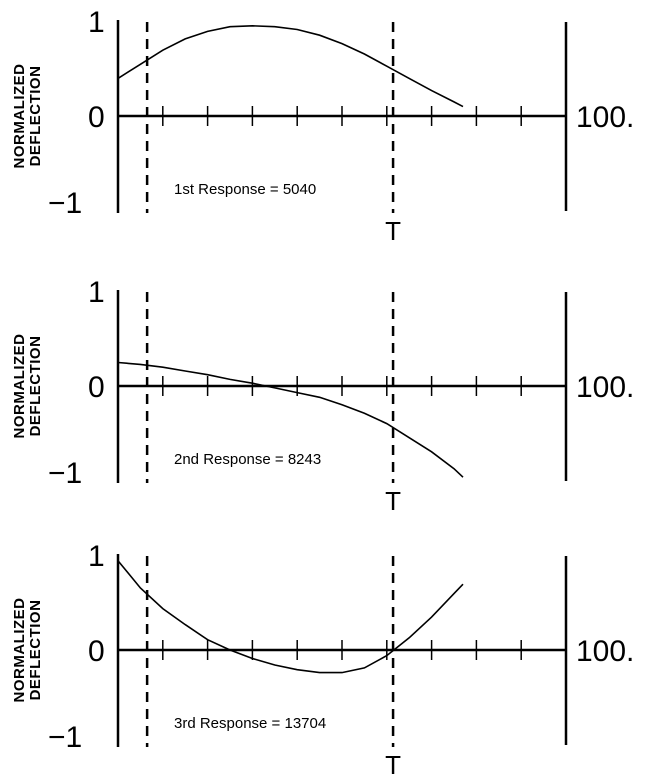 The width and height of the screenshot is (647, 778). What do you see at coordinates (247, 459) in the screenshot?
I see `response-annotation: 2nd Response = 8243` at bounding box center [247, 459].